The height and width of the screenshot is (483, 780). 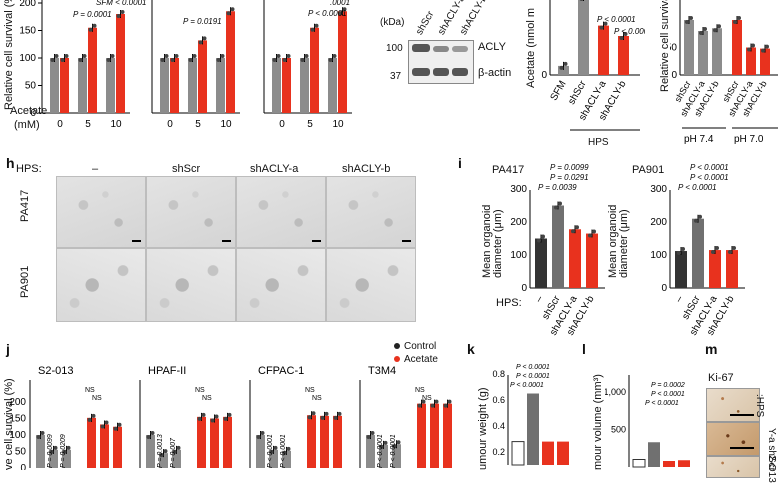 What do you see at coordinates (668, 394) in the screenshot?
I see `l-pval: P < 0.0001` at bounding box center [668, 394].